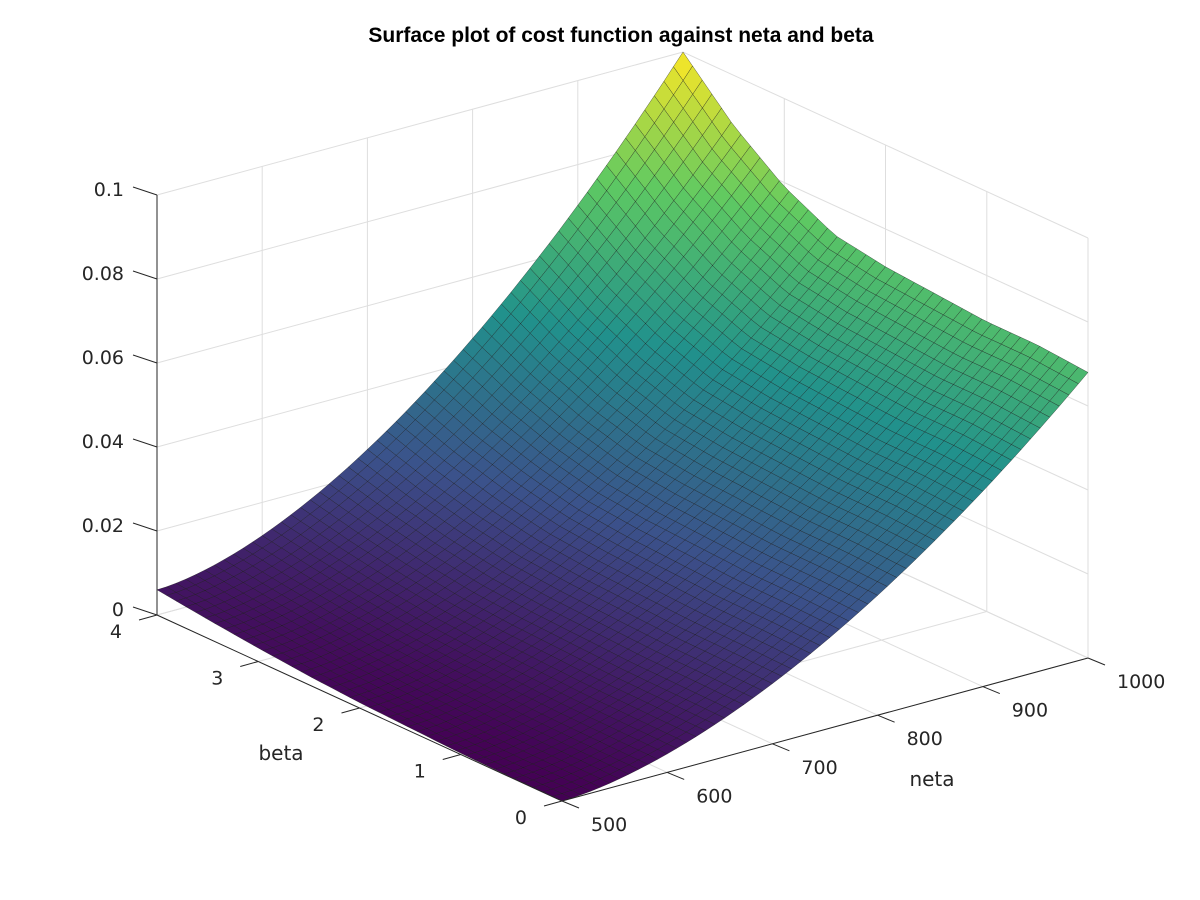  I want to click on x-tick-label: 800, so click(925, 739).